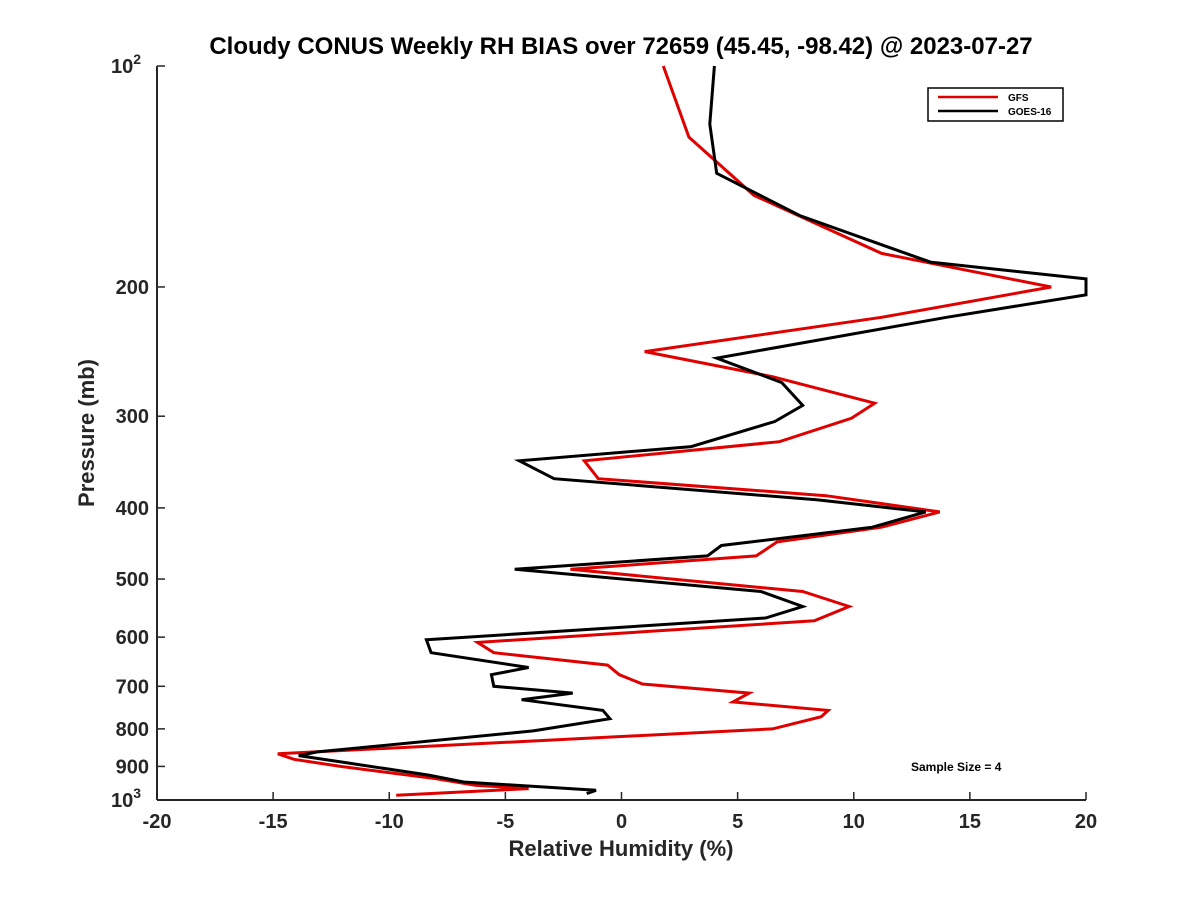 The height and width of the screenshot is (900, 1200). What do you see at coordinates (132, 730) in the screenshot?
I see `y-tick-label: 800` at bounding box center [132, 730].